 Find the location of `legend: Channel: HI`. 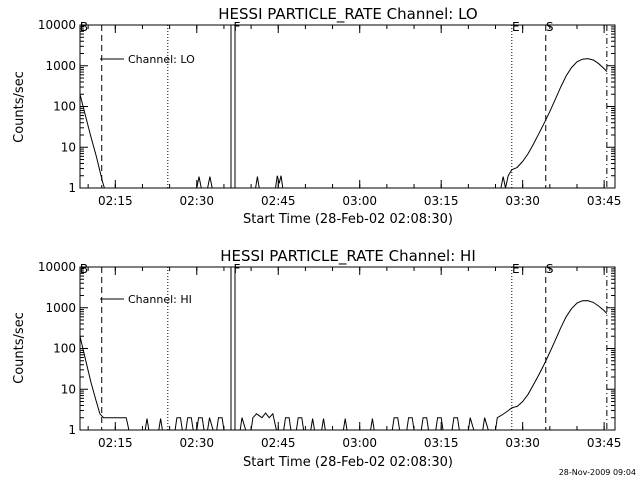

legend: Channel: HI is located at coordinates (146, 299).